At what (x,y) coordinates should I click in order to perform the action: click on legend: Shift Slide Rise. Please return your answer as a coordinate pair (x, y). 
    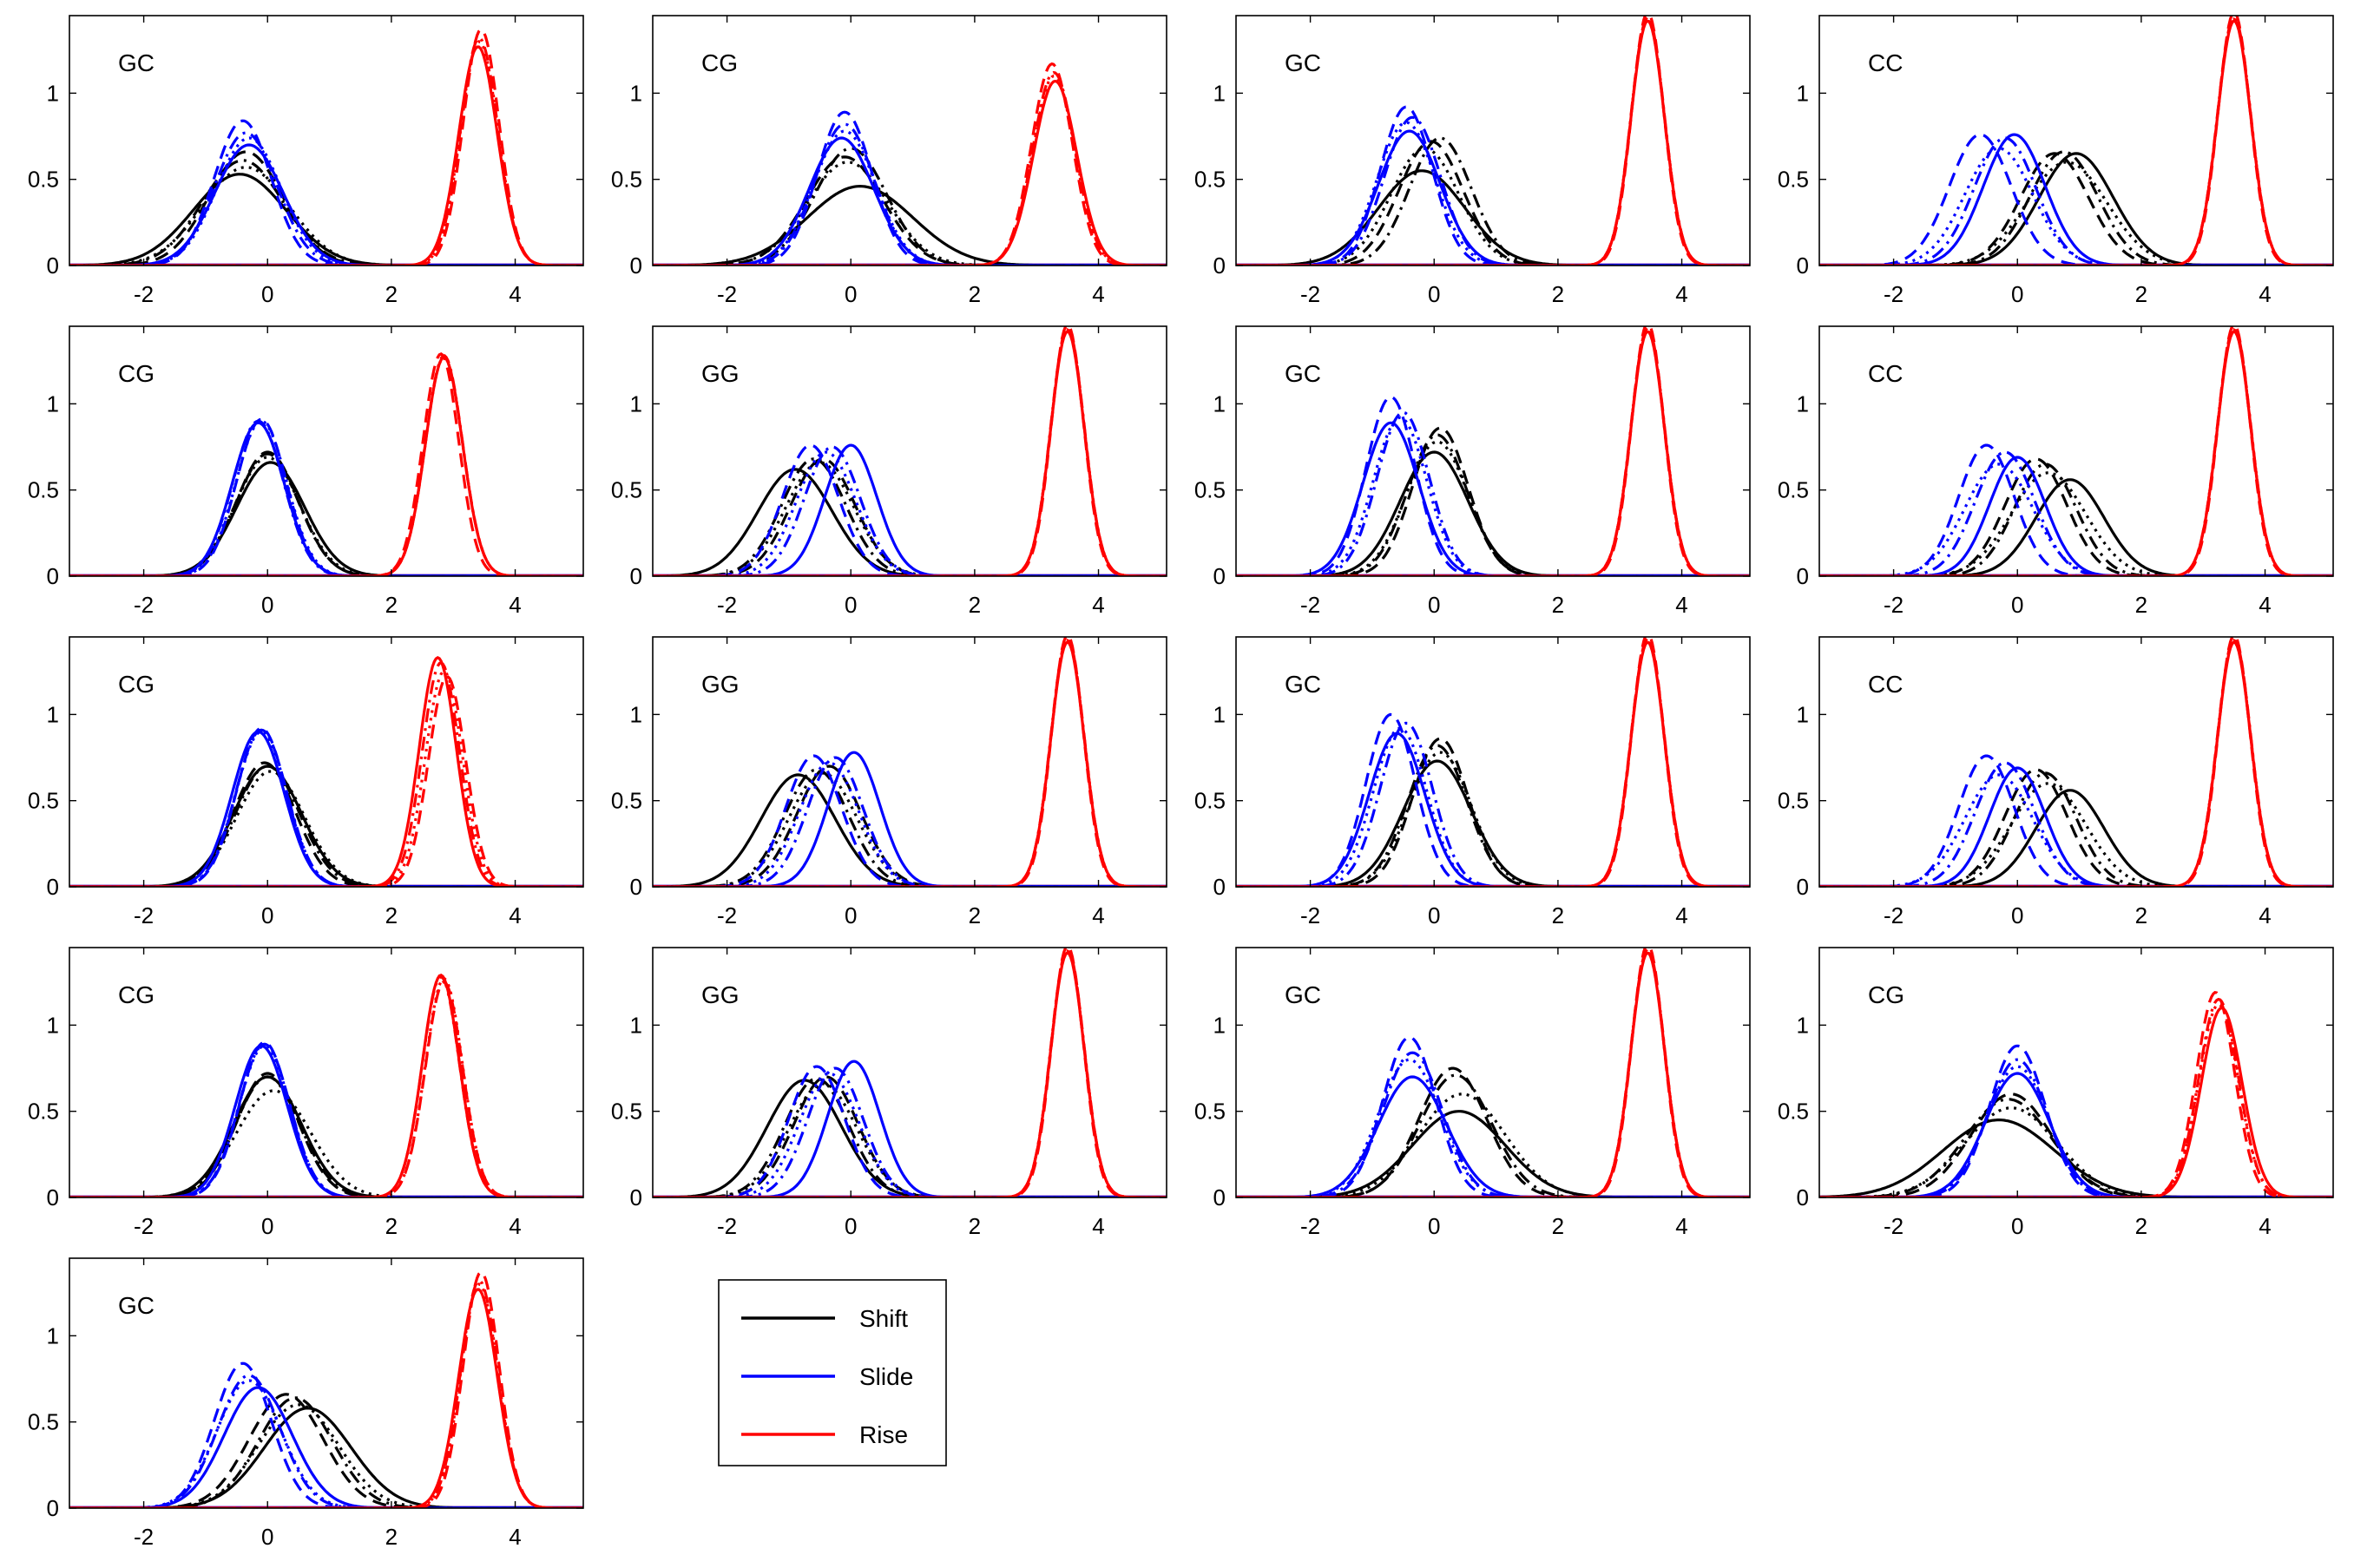
    Looking at the image, I should click on (832, 1372).